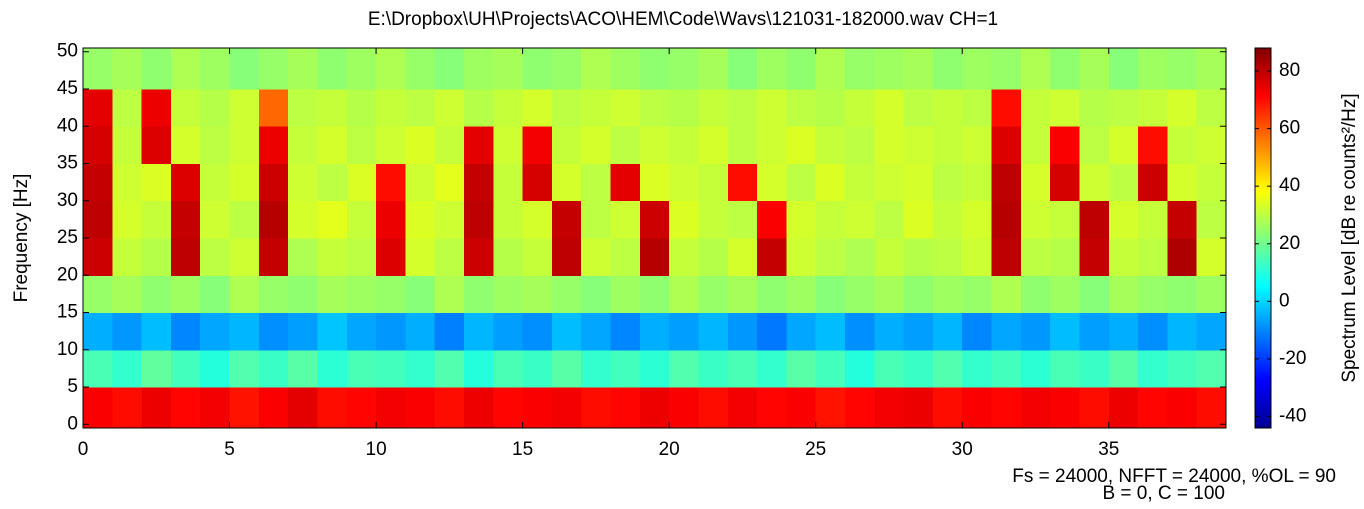 This screenshot has height=509, width=1364. Describe the element at coordinates (67, 349) in the screenshot. I see `y-tick-label: 10` at that location.